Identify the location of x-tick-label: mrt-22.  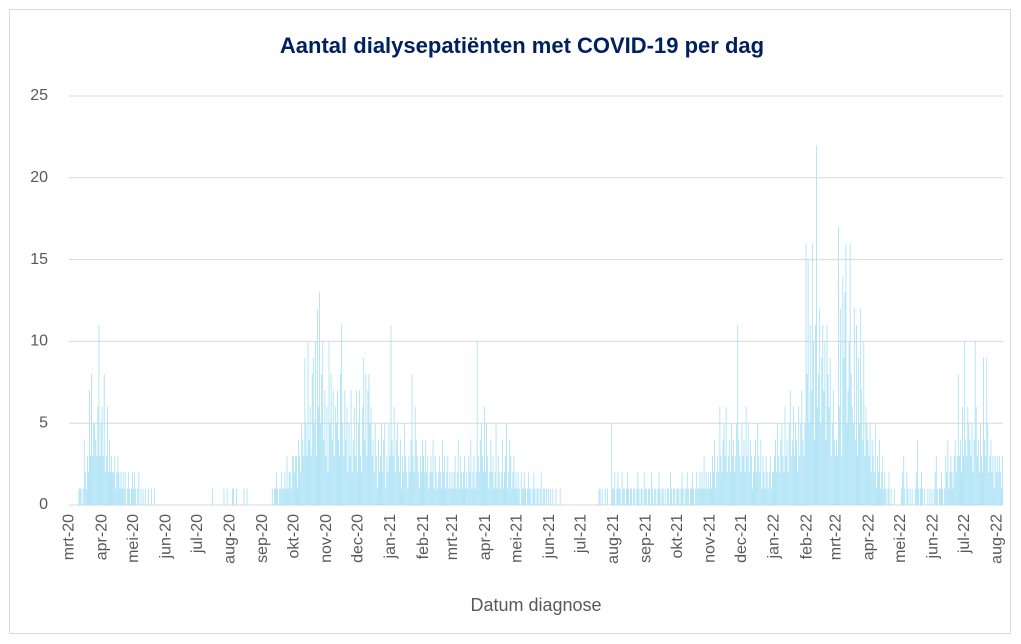
(836, 537).